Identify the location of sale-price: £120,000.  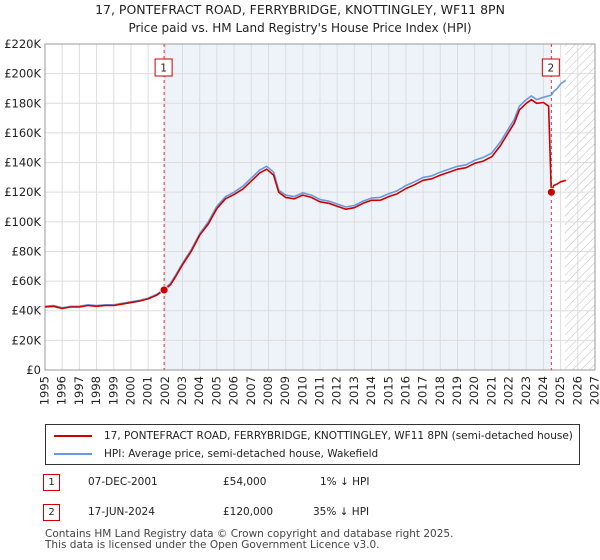
(248, 512).